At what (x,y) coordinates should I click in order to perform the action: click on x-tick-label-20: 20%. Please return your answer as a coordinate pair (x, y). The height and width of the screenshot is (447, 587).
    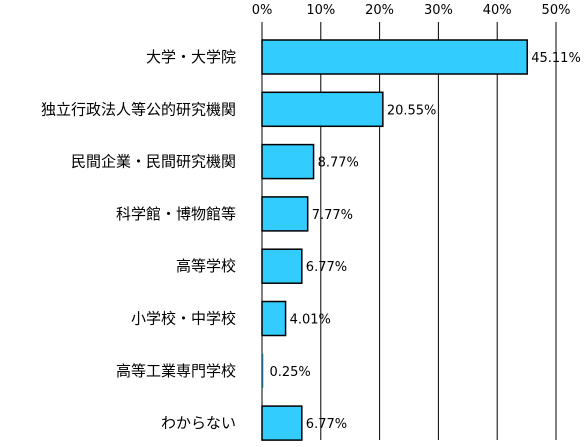
    Looking at the image, I should click on (379, 10).